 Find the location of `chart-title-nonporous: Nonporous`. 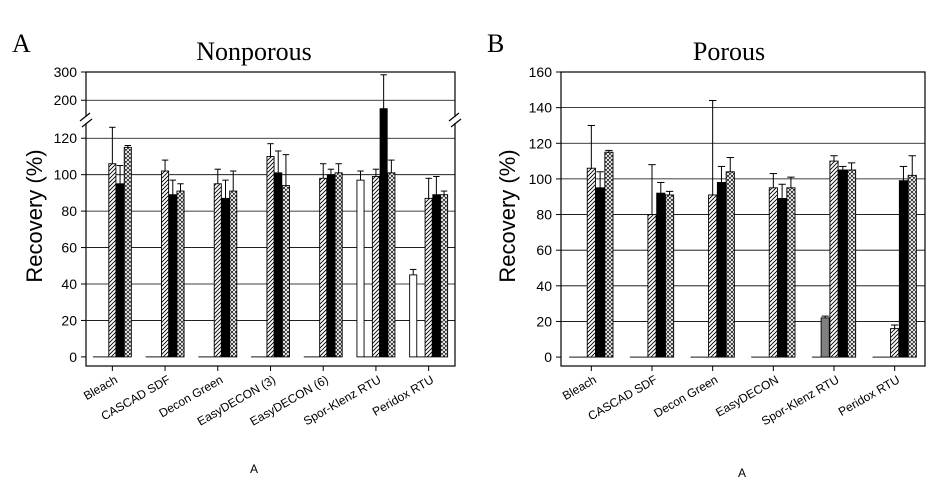

chart-title-nonporous: Nonporous is located at coordinates (254, 51).